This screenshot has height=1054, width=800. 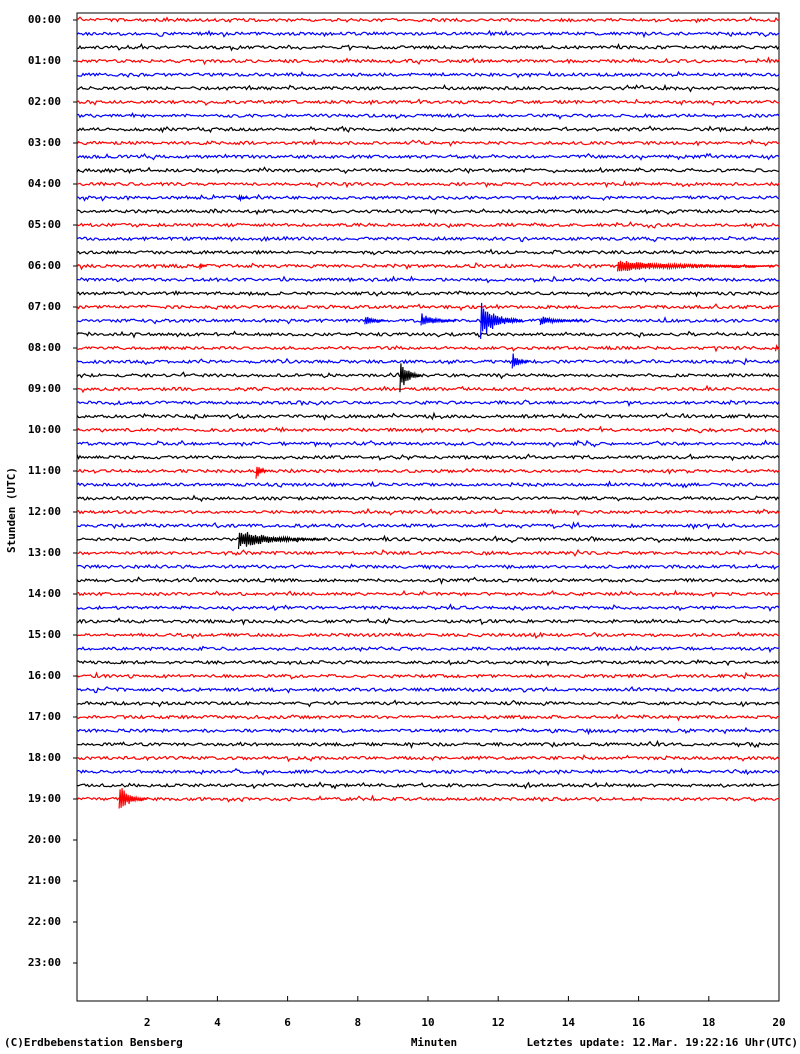 What do you see at coordinates (44, 716) in the screenshot?
I see `y-tick-label: 17:00` at bounding box center [44, 716].